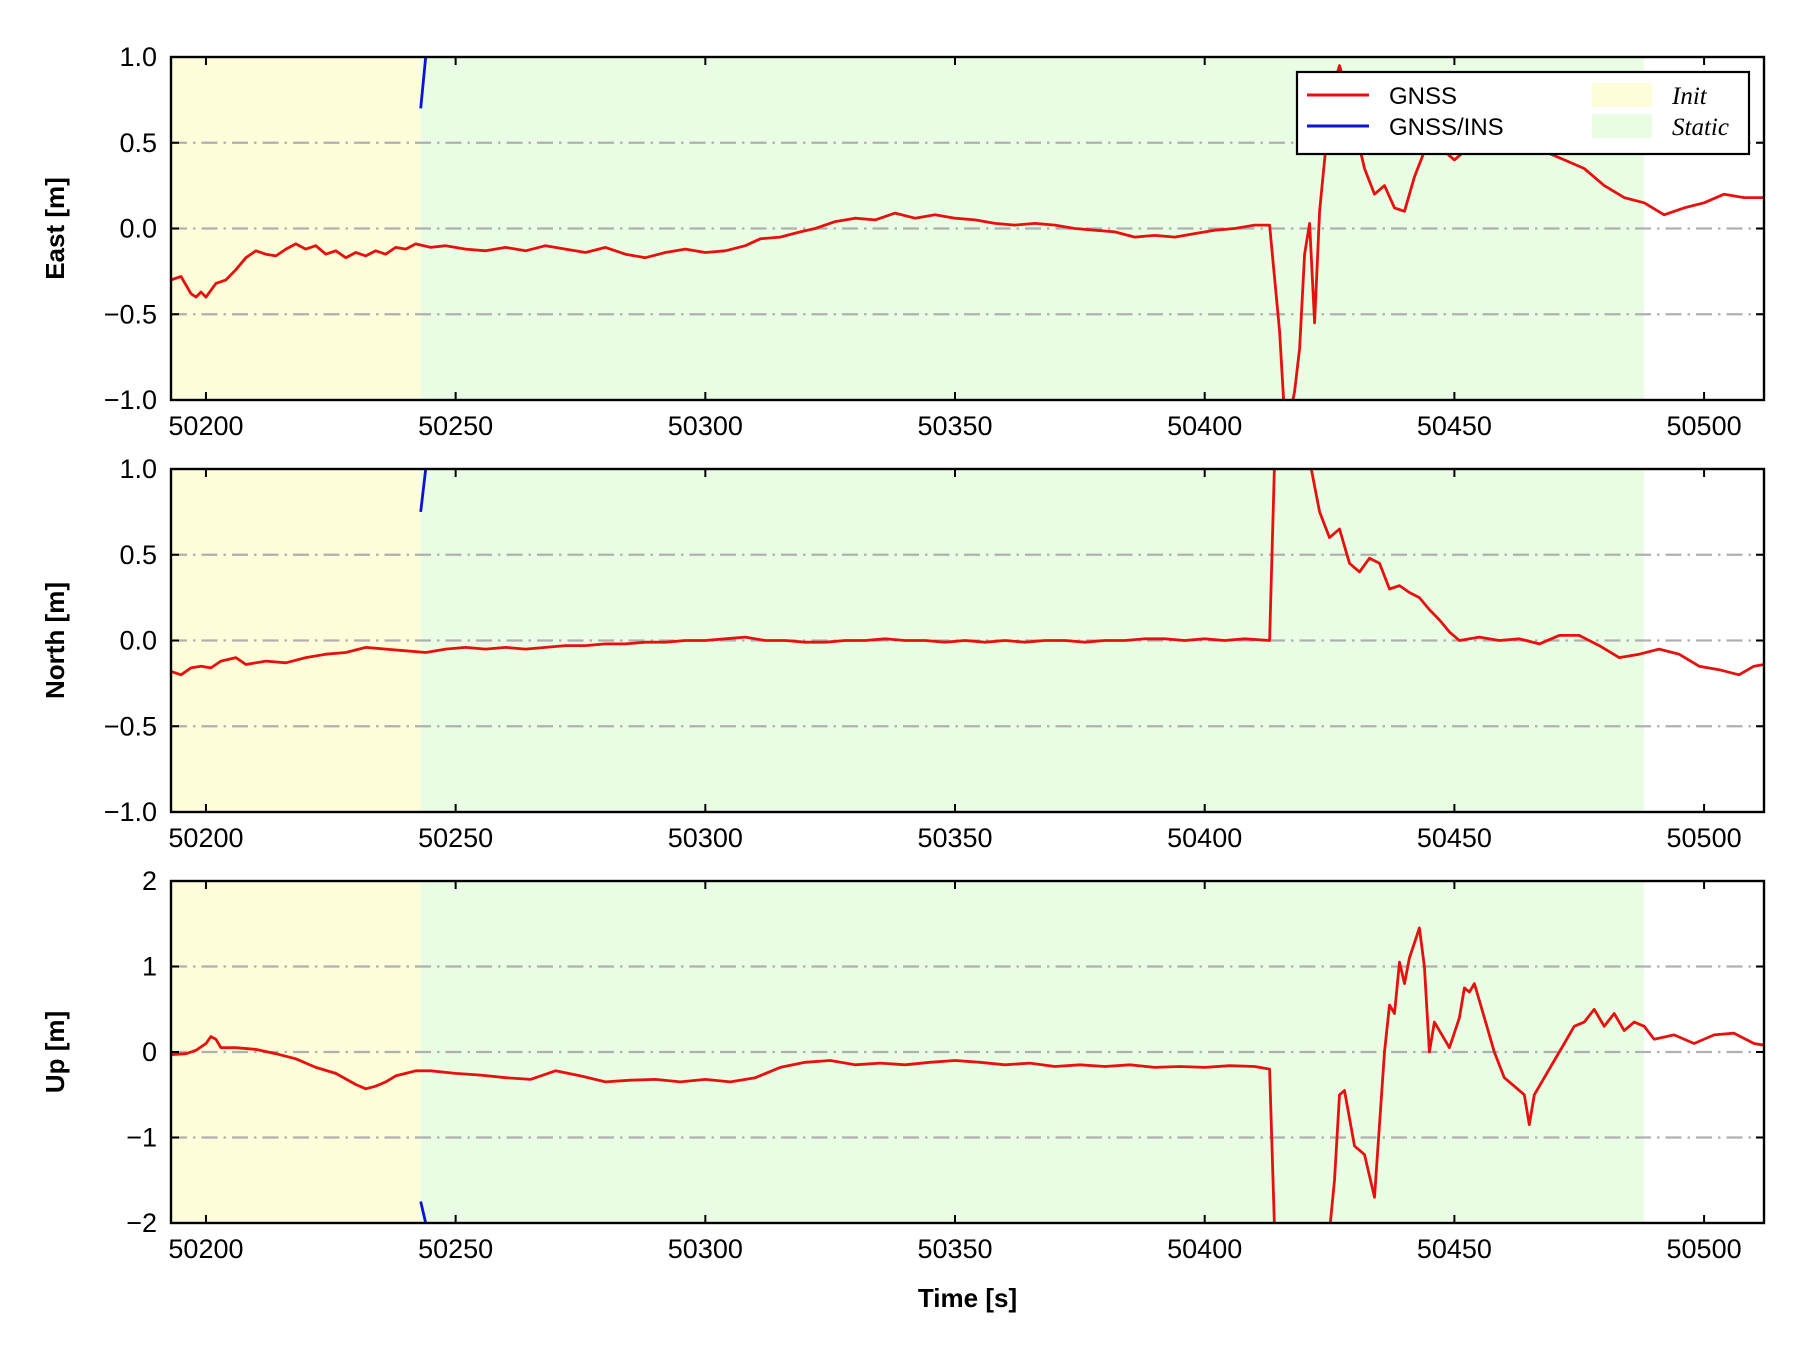  What do you see at coordinates (1423, 96) in the screenshot?
I see `legend-label-gnss: GNSS` at bounding box center [1423, 96].